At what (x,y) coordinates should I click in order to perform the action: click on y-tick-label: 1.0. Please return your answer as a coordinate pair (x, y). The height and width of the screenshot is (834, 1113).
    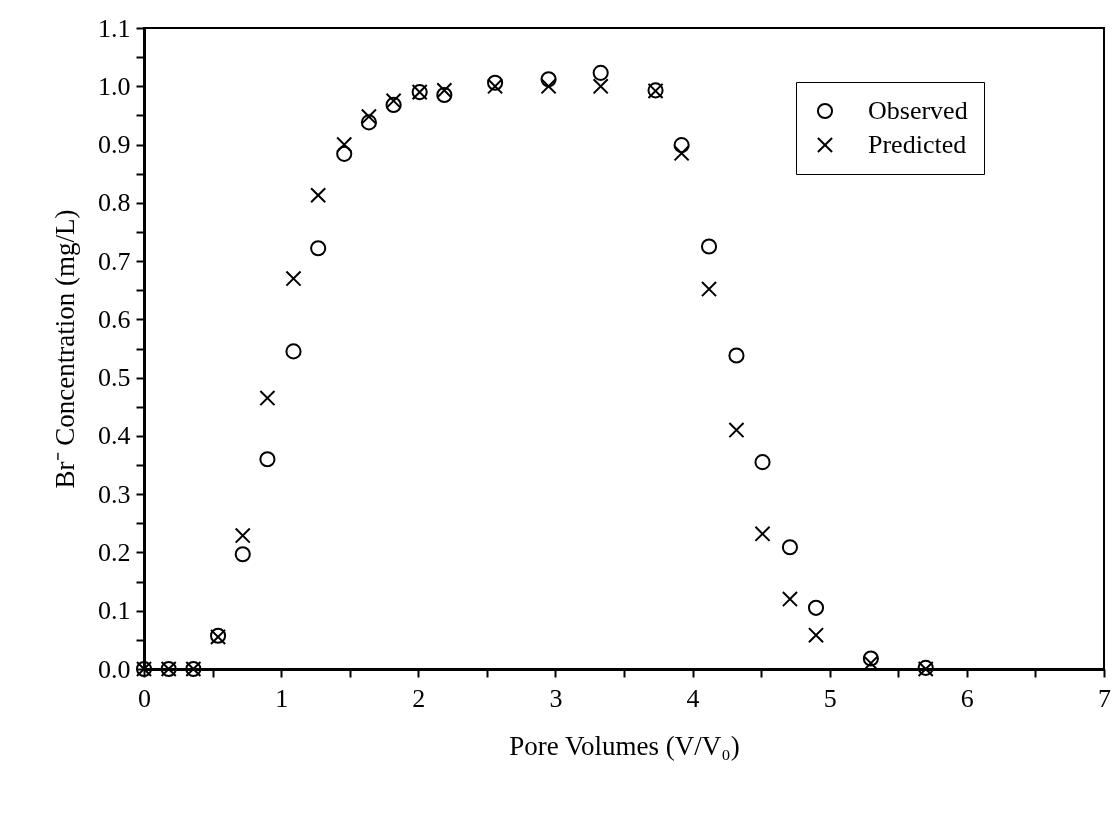
    Looking at the image, I should click on (114, 86).